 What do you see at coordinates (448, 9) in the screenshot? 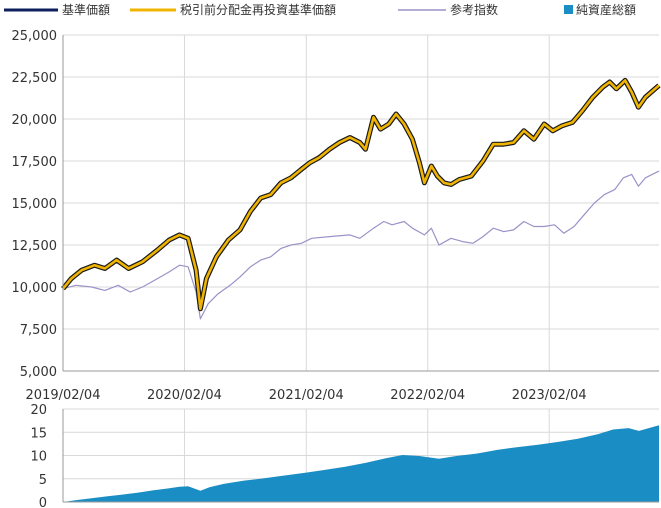
I see `legend-item-reference-index: 参考指数` at bounding box center [448, 9].